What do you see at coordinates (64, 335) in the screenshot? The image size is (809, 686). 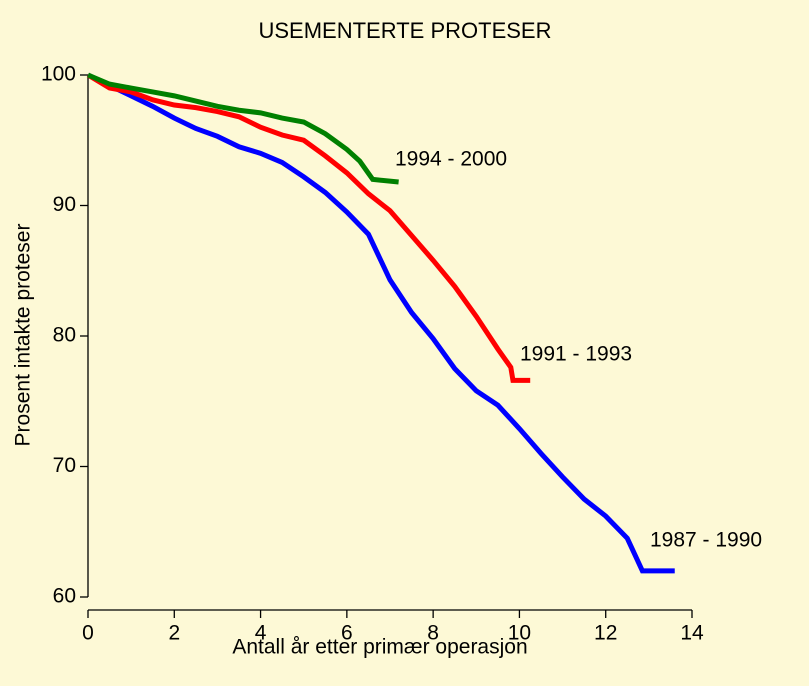 I see `y-tick-label: 80` at bounding box center [64, 335].